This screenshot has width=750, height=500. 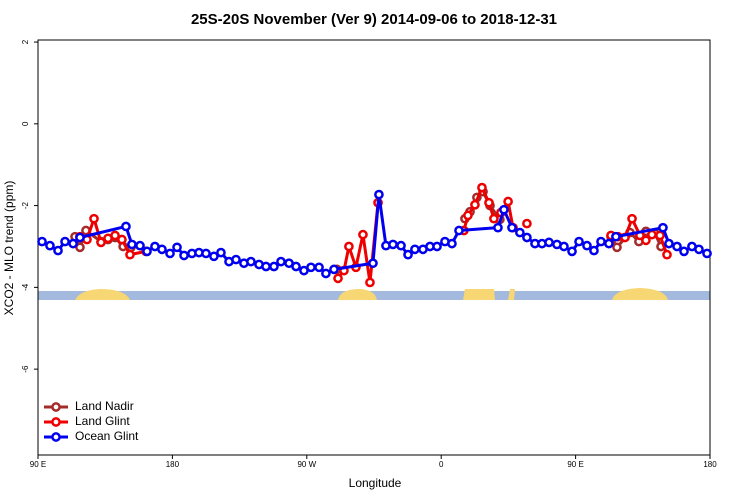 I want to click on x-tick-label: 0, so click(x=441, y=464).